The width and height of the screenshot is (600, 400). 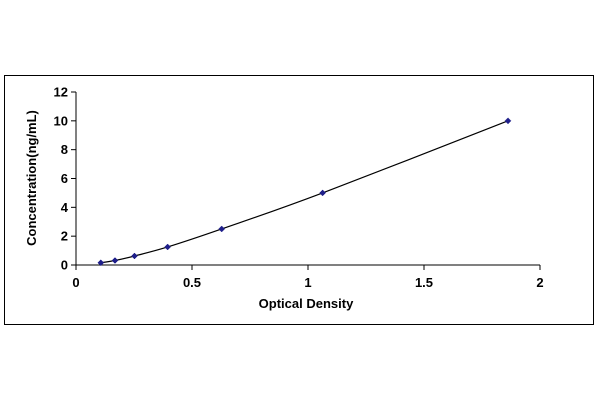 What do you see at coordinates (75, 282) in the screenshot?
I see `x-tick-label: 0` at bounding box center [75, 282].